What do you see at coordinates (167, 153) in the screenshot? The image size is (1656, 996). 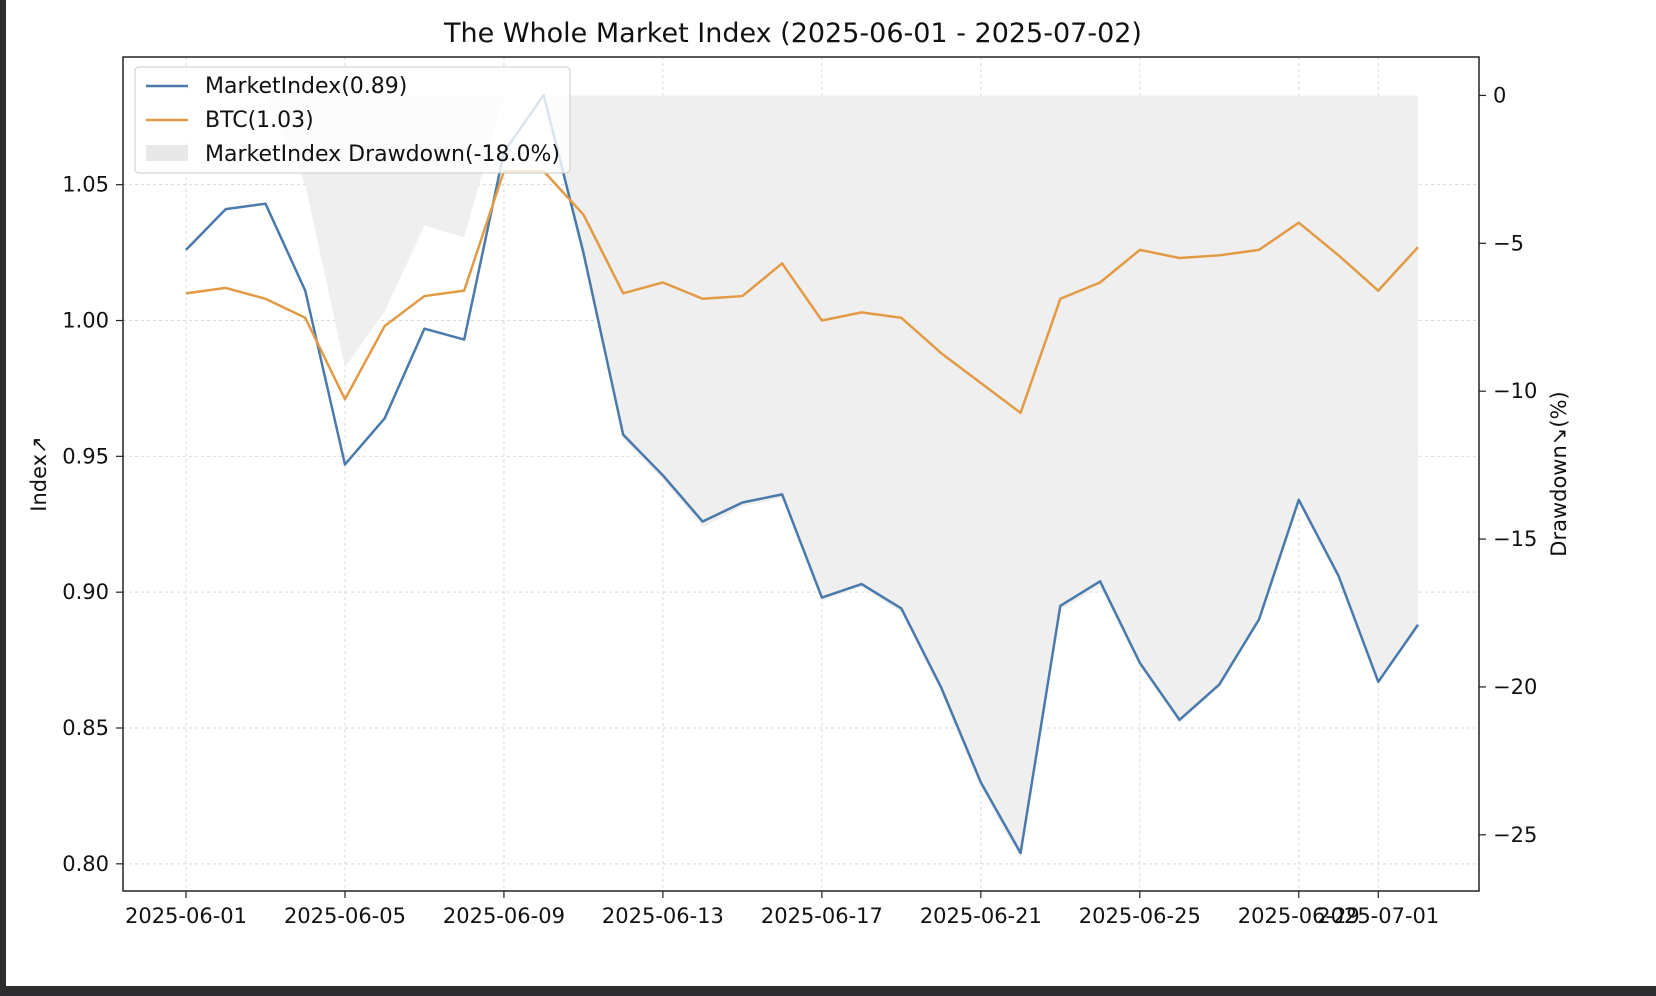 I see `legend-swatch-drawdown` at bounding box center [167, 153].